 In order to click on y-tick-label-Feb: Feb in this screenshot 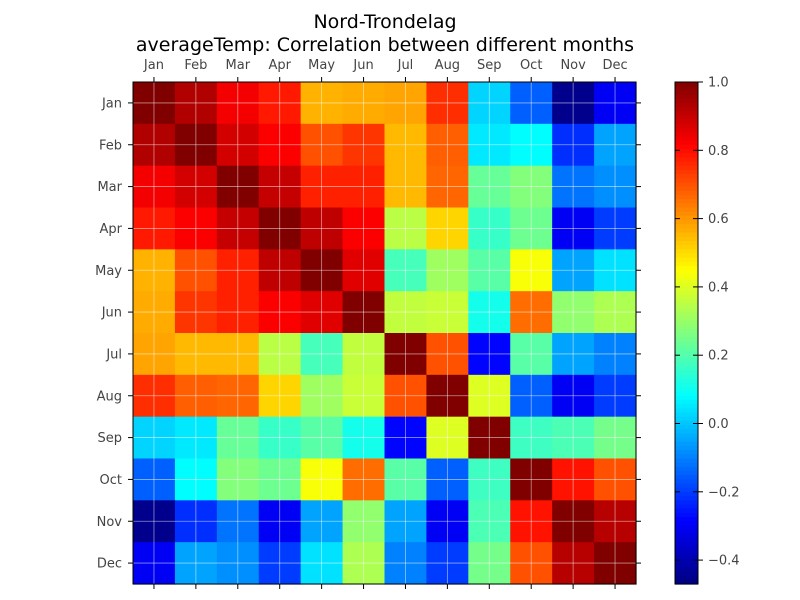, I will do `click(110, 145)`.